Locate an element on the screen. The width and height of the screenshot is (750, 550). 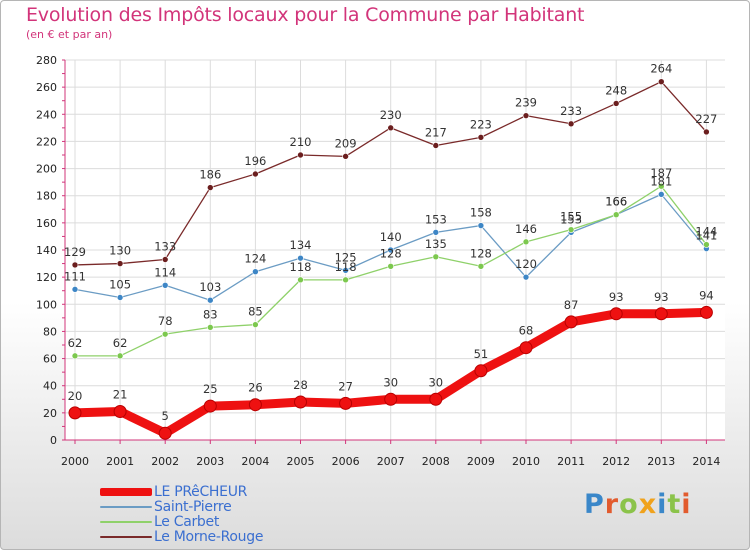
data-label-saint-pierre-2004: 124 is located at coordinates (255, 259).